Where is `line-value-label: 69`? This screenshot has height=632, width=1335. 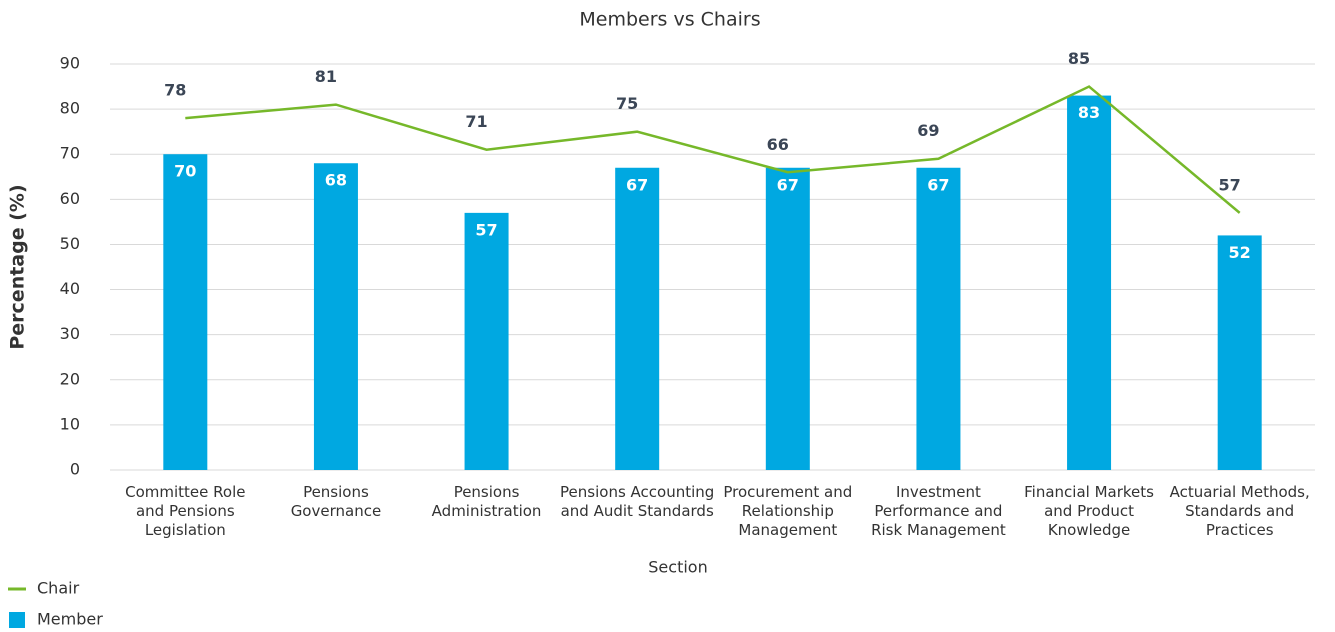 line-value-label: 69 is located at coordinates (928, 130).